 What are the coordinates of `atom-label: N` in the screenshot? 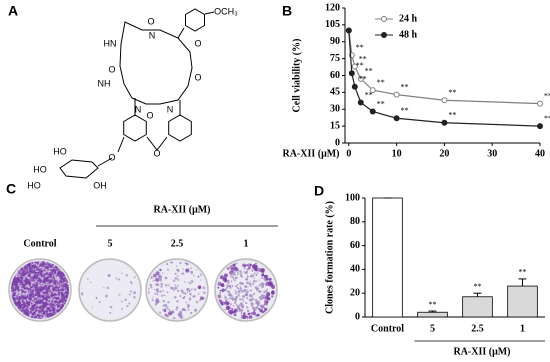 It's located at (138, 109).